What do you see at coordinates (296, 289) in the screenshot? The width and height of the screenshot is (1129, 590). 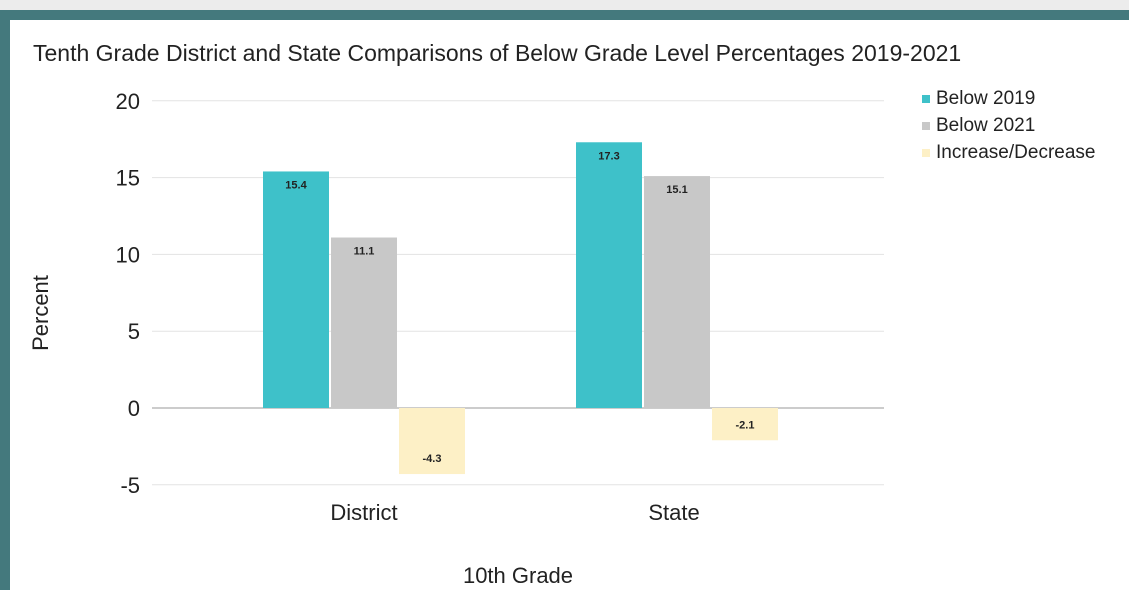 I see `bar-below-2019-district` at bounding box center [296, 289].